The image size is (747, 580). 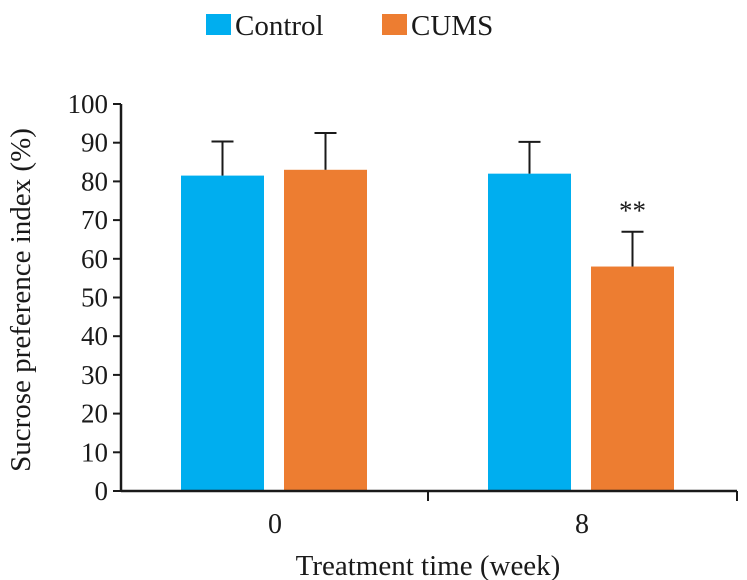 What do you see at coordinates (452, 26) in the screenshot?
I see `legend-label-cums: CUMS` at bounding box center [452, 26].